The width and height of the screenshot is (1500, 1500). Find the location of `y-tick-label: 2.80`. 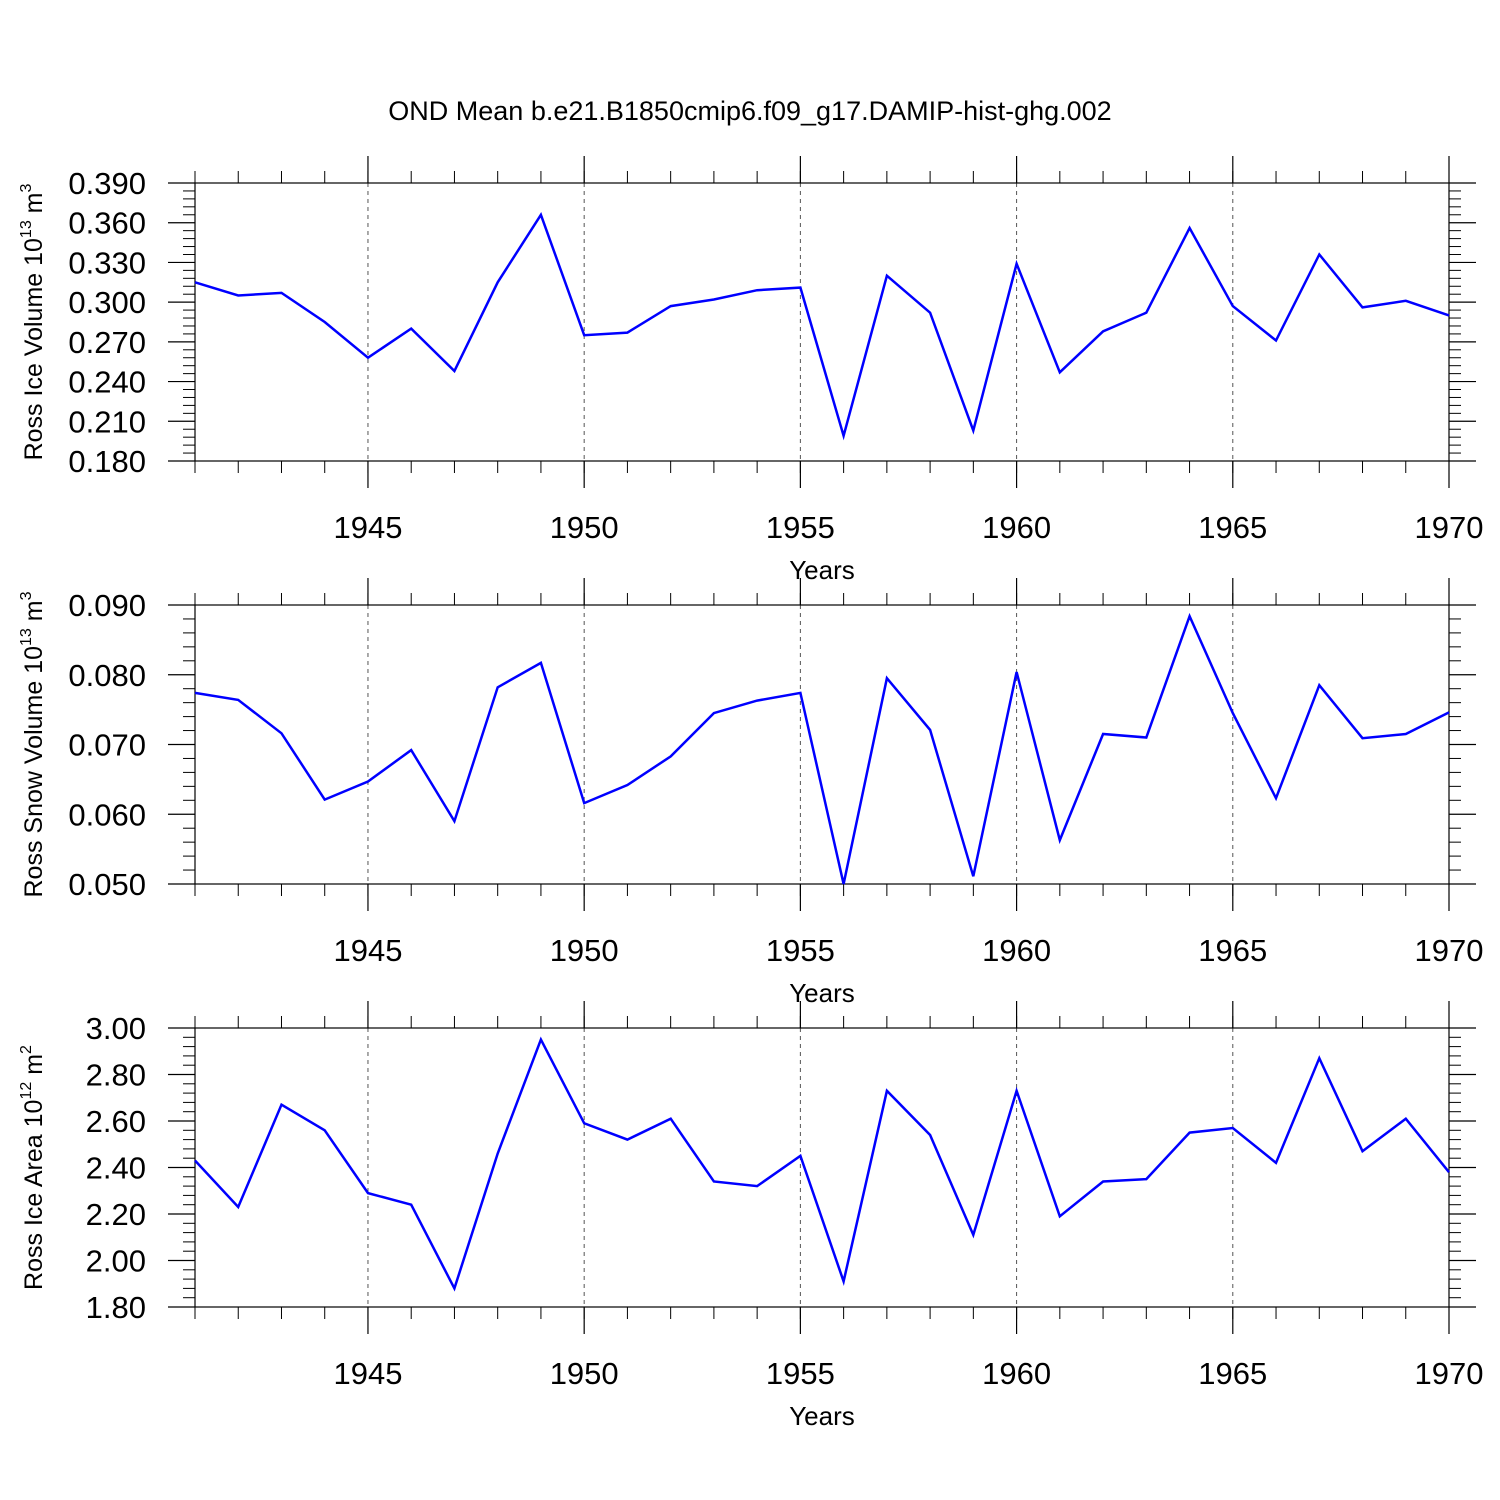

y-tick-label: 2.80 is located at coordinates (116, 1075).